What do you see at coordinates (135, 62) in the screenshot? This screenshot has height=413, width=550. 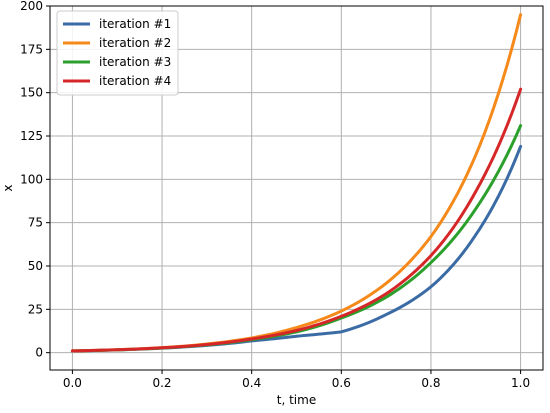 I see `legend-label: iteration #3` at bounding box center [135, 62].